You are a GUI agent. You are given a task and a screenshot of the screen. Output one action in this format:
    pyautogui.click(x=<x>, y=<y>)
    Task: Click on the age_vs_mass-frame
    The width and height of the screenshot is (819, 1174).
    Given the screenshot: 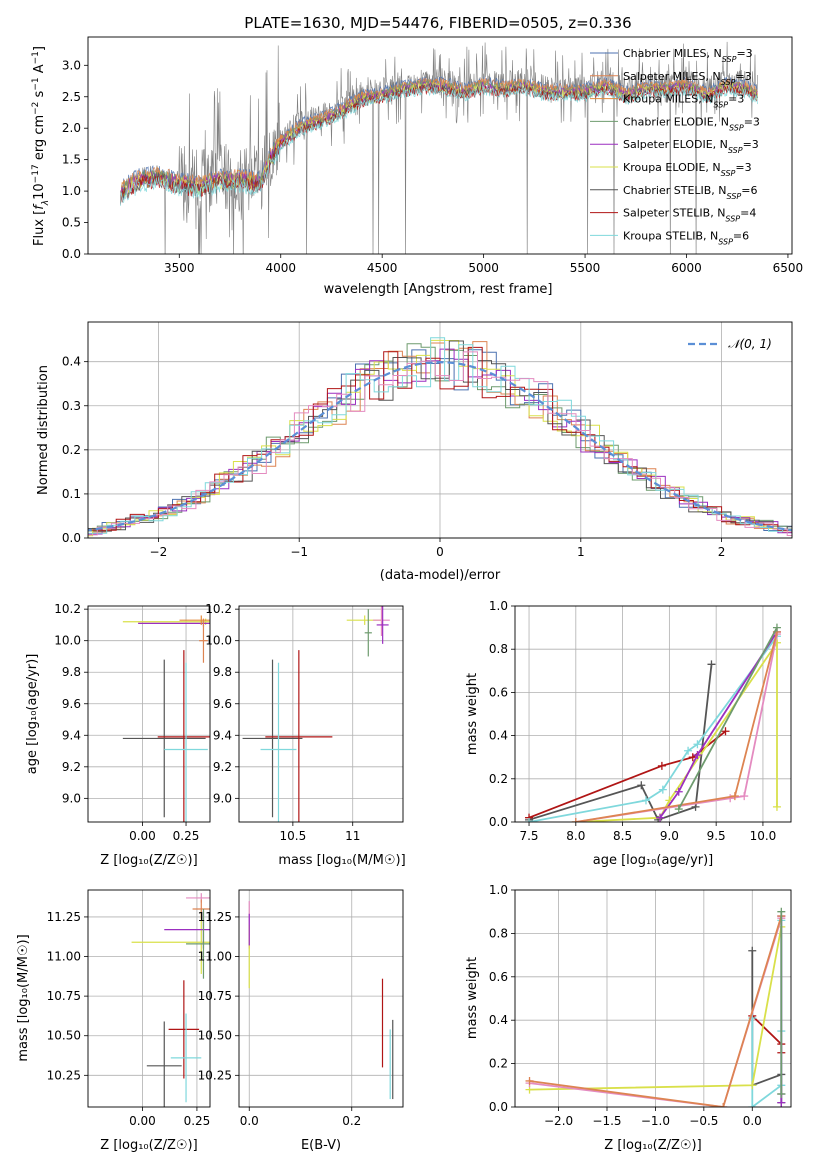 What is the action you would take?
    pyautogui.click(x=321, y=714)
    